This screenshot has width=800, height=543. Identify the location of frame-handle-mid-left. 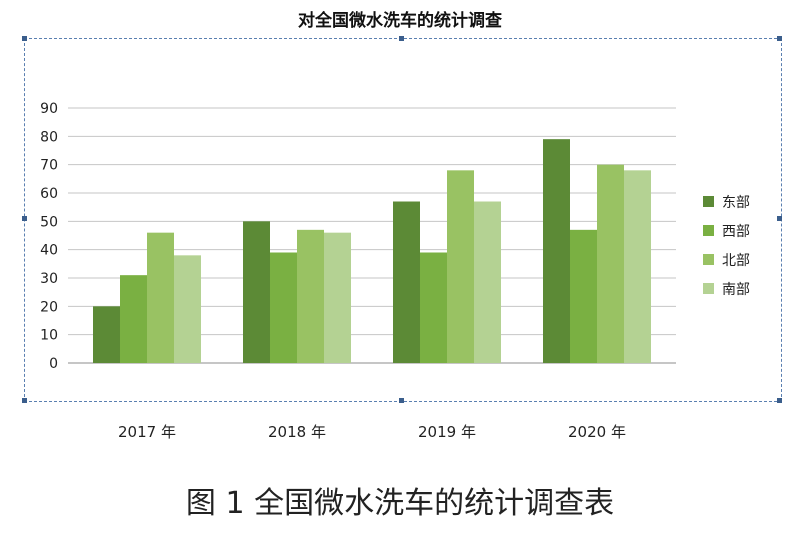
(24, 218).